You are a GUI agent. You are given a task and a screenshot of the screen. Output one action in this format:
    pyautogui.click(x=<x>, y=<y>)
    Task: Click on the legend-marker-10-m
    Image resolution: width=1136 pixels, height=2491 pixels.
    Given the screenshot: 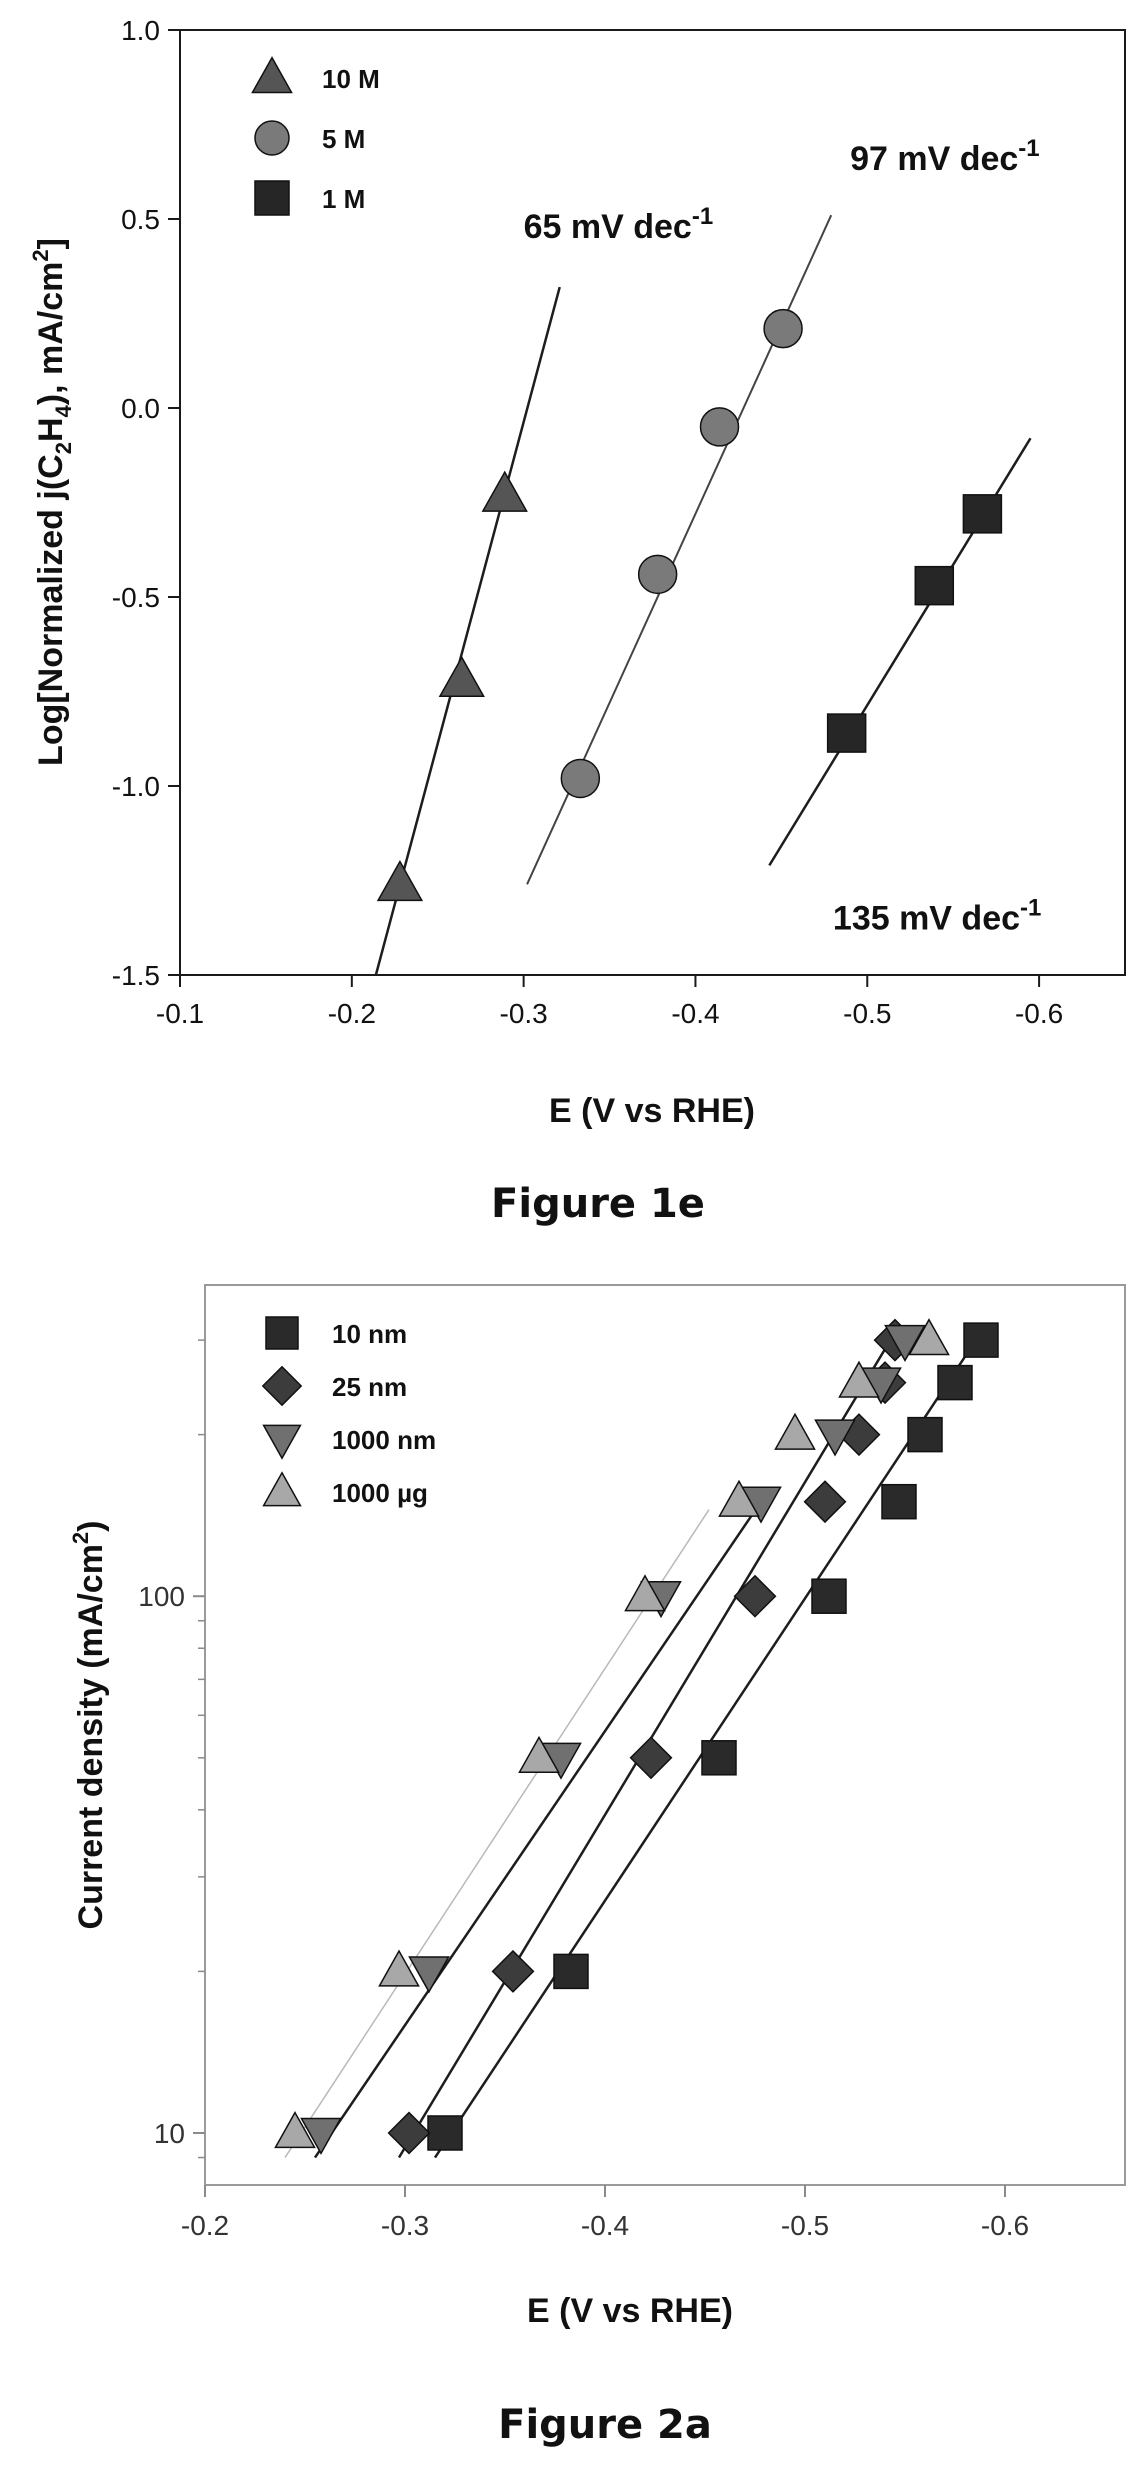 What is the action you would take?
    pyautogui.click(x=272, y=75)
    